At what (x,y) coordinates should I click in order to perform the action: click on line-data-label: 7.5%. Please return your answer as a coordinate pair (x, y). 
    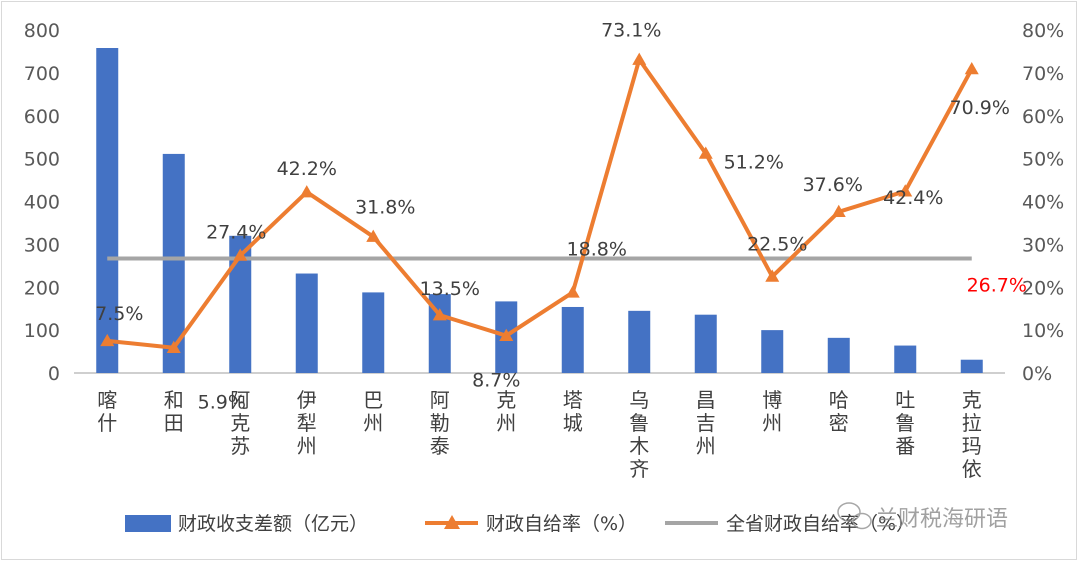
    Looking at the image, I should click on (119, 314).